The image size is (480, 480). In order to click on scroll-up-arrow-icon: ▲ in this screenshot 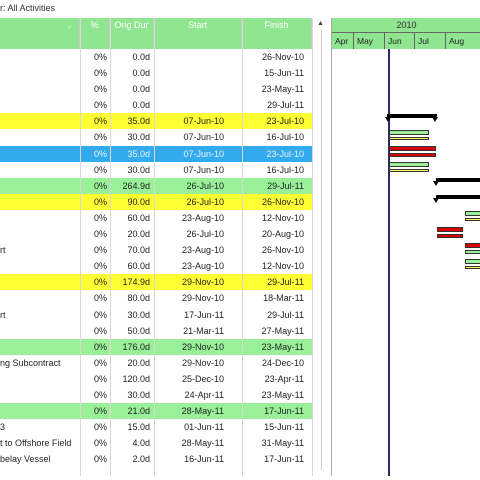, I will do `click(320, 23)`.